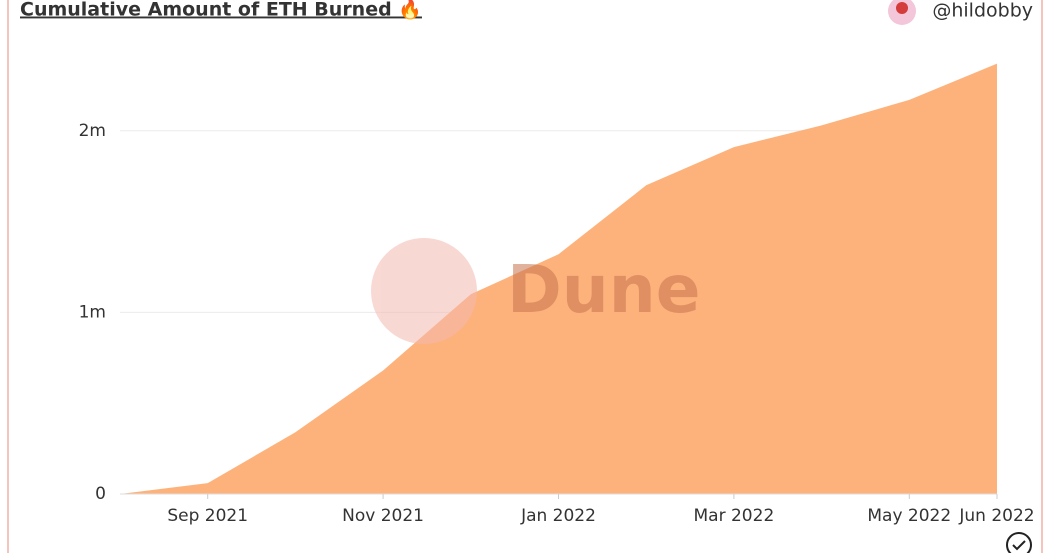 The width and height of the screenshot is (1049, 553). What do you see at coordinates (100, 494) in the screenshot?
I see `y-tick-label: 0` at bounding box center [100, 494].